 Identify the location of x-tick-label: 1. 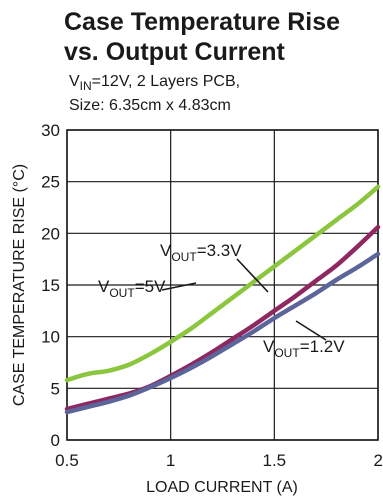
(170, 460).